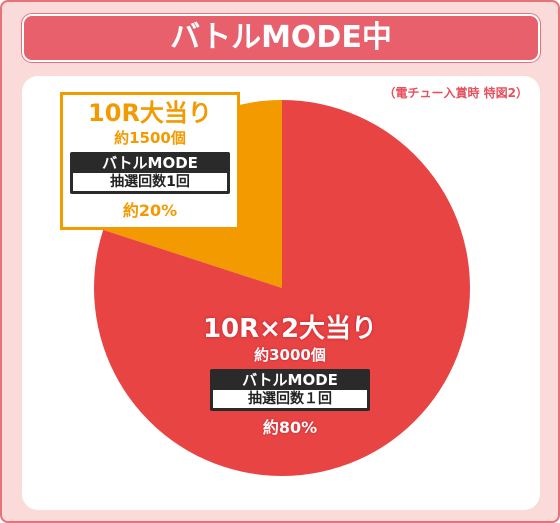 This screenshot has height=523, width=560. I want to click on payout-count: 約1500個, so click(150, 138).